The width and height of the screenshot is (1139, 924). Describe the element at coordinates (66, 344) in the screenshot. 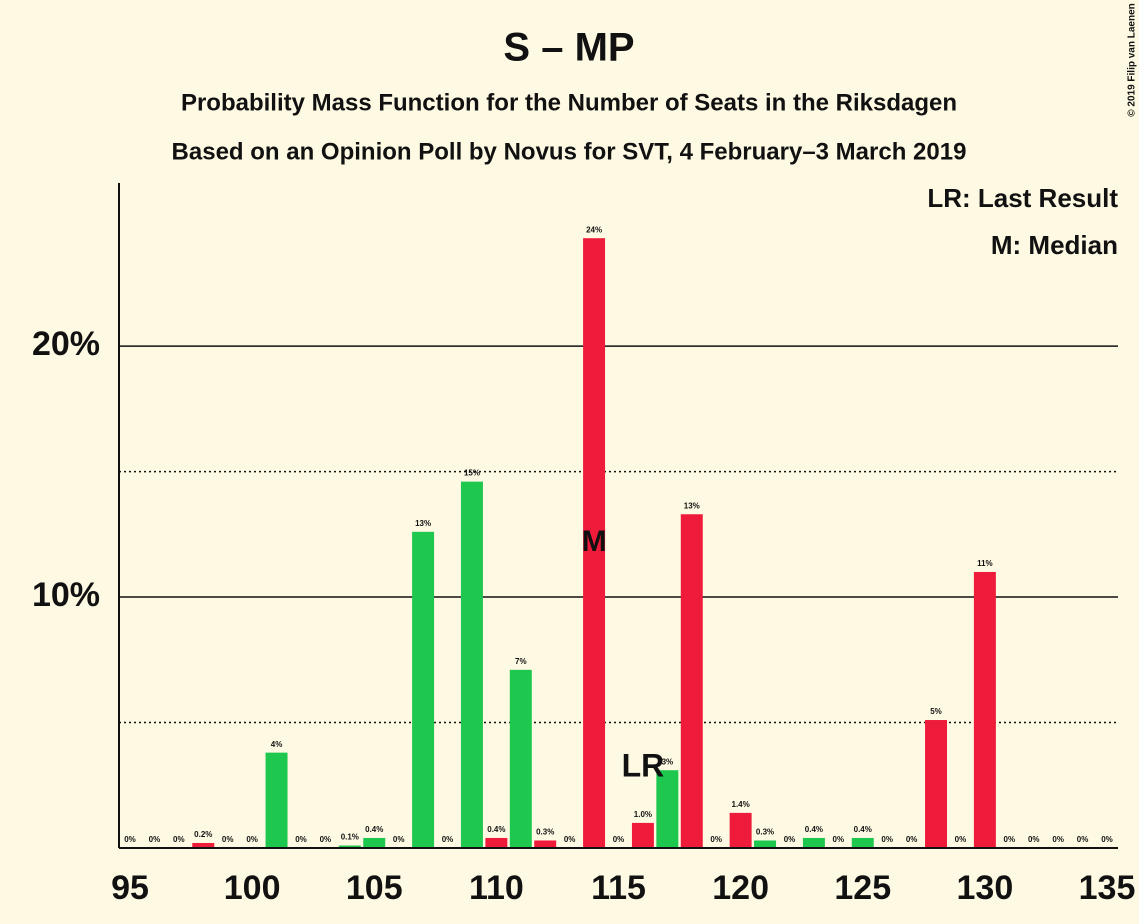

I see `y-tick-label: 20%` at that location.